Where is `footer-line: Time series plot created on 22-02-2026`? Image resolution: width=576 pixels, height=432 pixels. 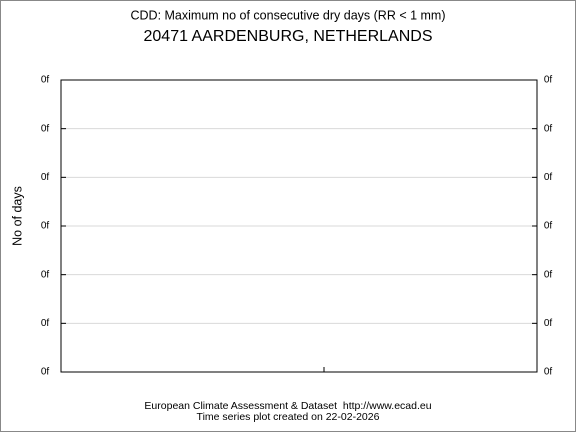 footer-line: Time series plot created on 22-02-2026 is located at coordinates (288, 417).